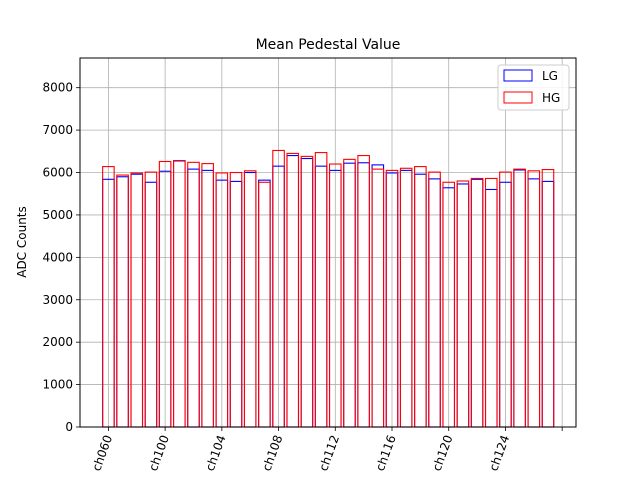 This screenshot has width=640, height=480. I want to click on chart-title: Mean Pedestal Value, so click(328, 45).